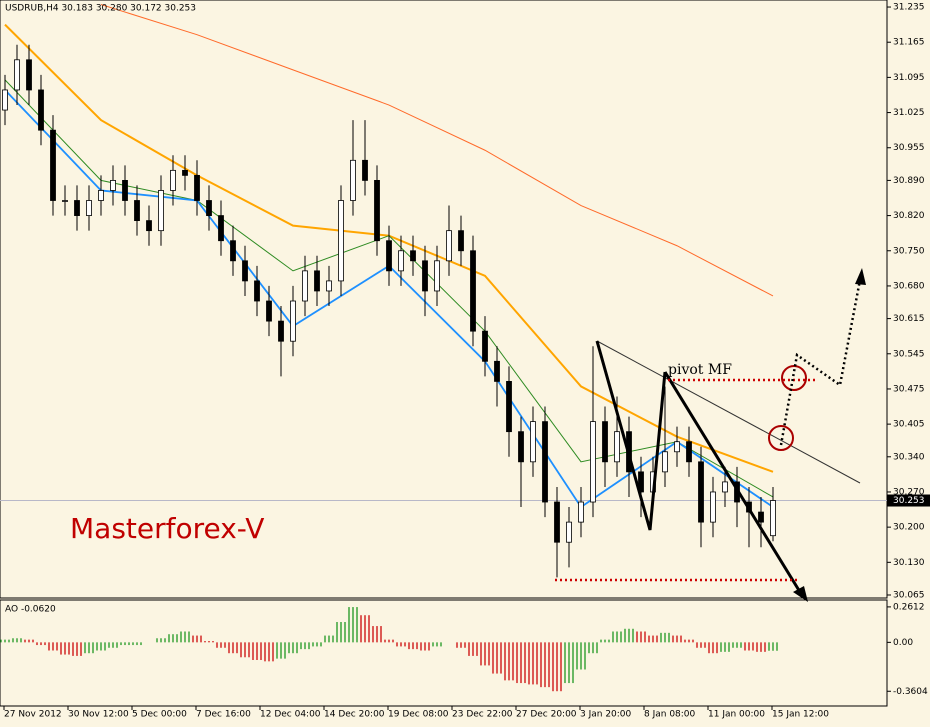 Image resolution: width=930 pixels, height=727 pixels. What do you see at coordinates (418, 715) in the screenshot?
I see `x-tick-label: 19 Dec 08:00` at bounding box center [418, 715].